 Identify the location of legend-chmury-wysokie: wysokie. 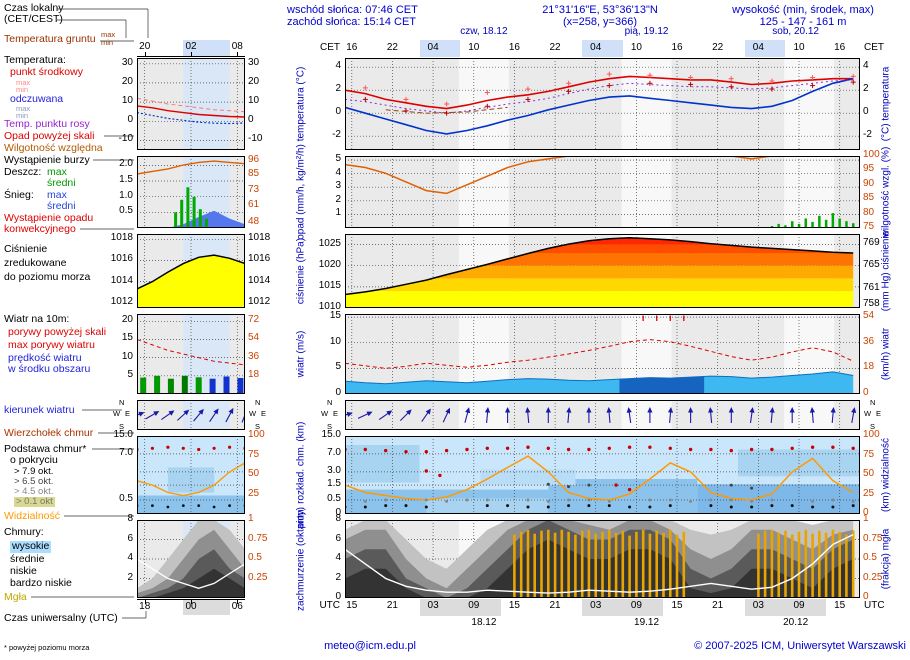
(31, 546).